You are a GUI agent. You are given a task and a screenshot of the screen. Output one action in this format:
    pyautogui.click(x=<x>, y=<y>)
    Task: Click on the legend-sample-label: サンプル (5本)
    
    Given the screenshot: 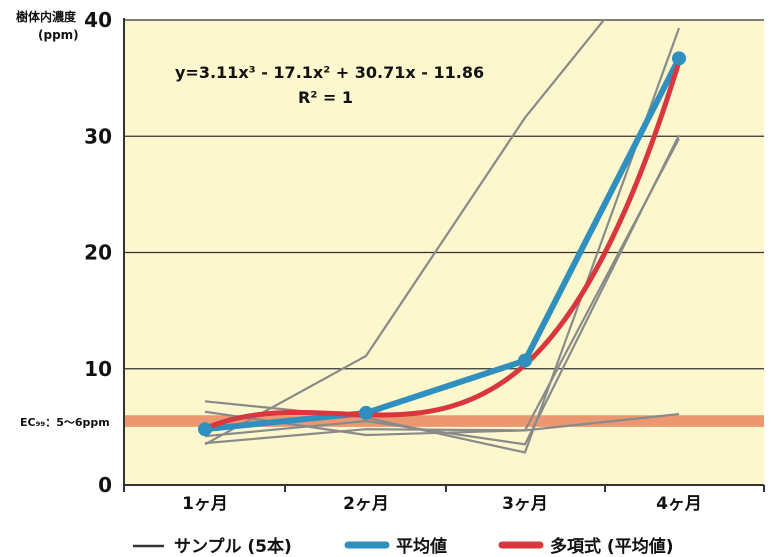 What is the action you would take?
    pyautogui.click(x=233, y=546)
    